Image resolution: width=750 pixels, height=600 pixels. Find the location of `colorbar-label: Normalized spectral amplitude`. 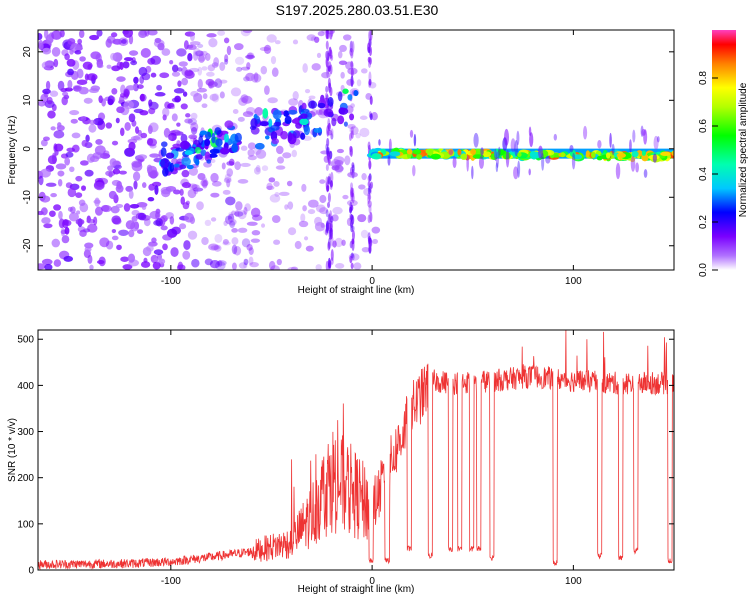

colorbar-label: Normalized spectral amplitude is located at coordinates (743, 149).